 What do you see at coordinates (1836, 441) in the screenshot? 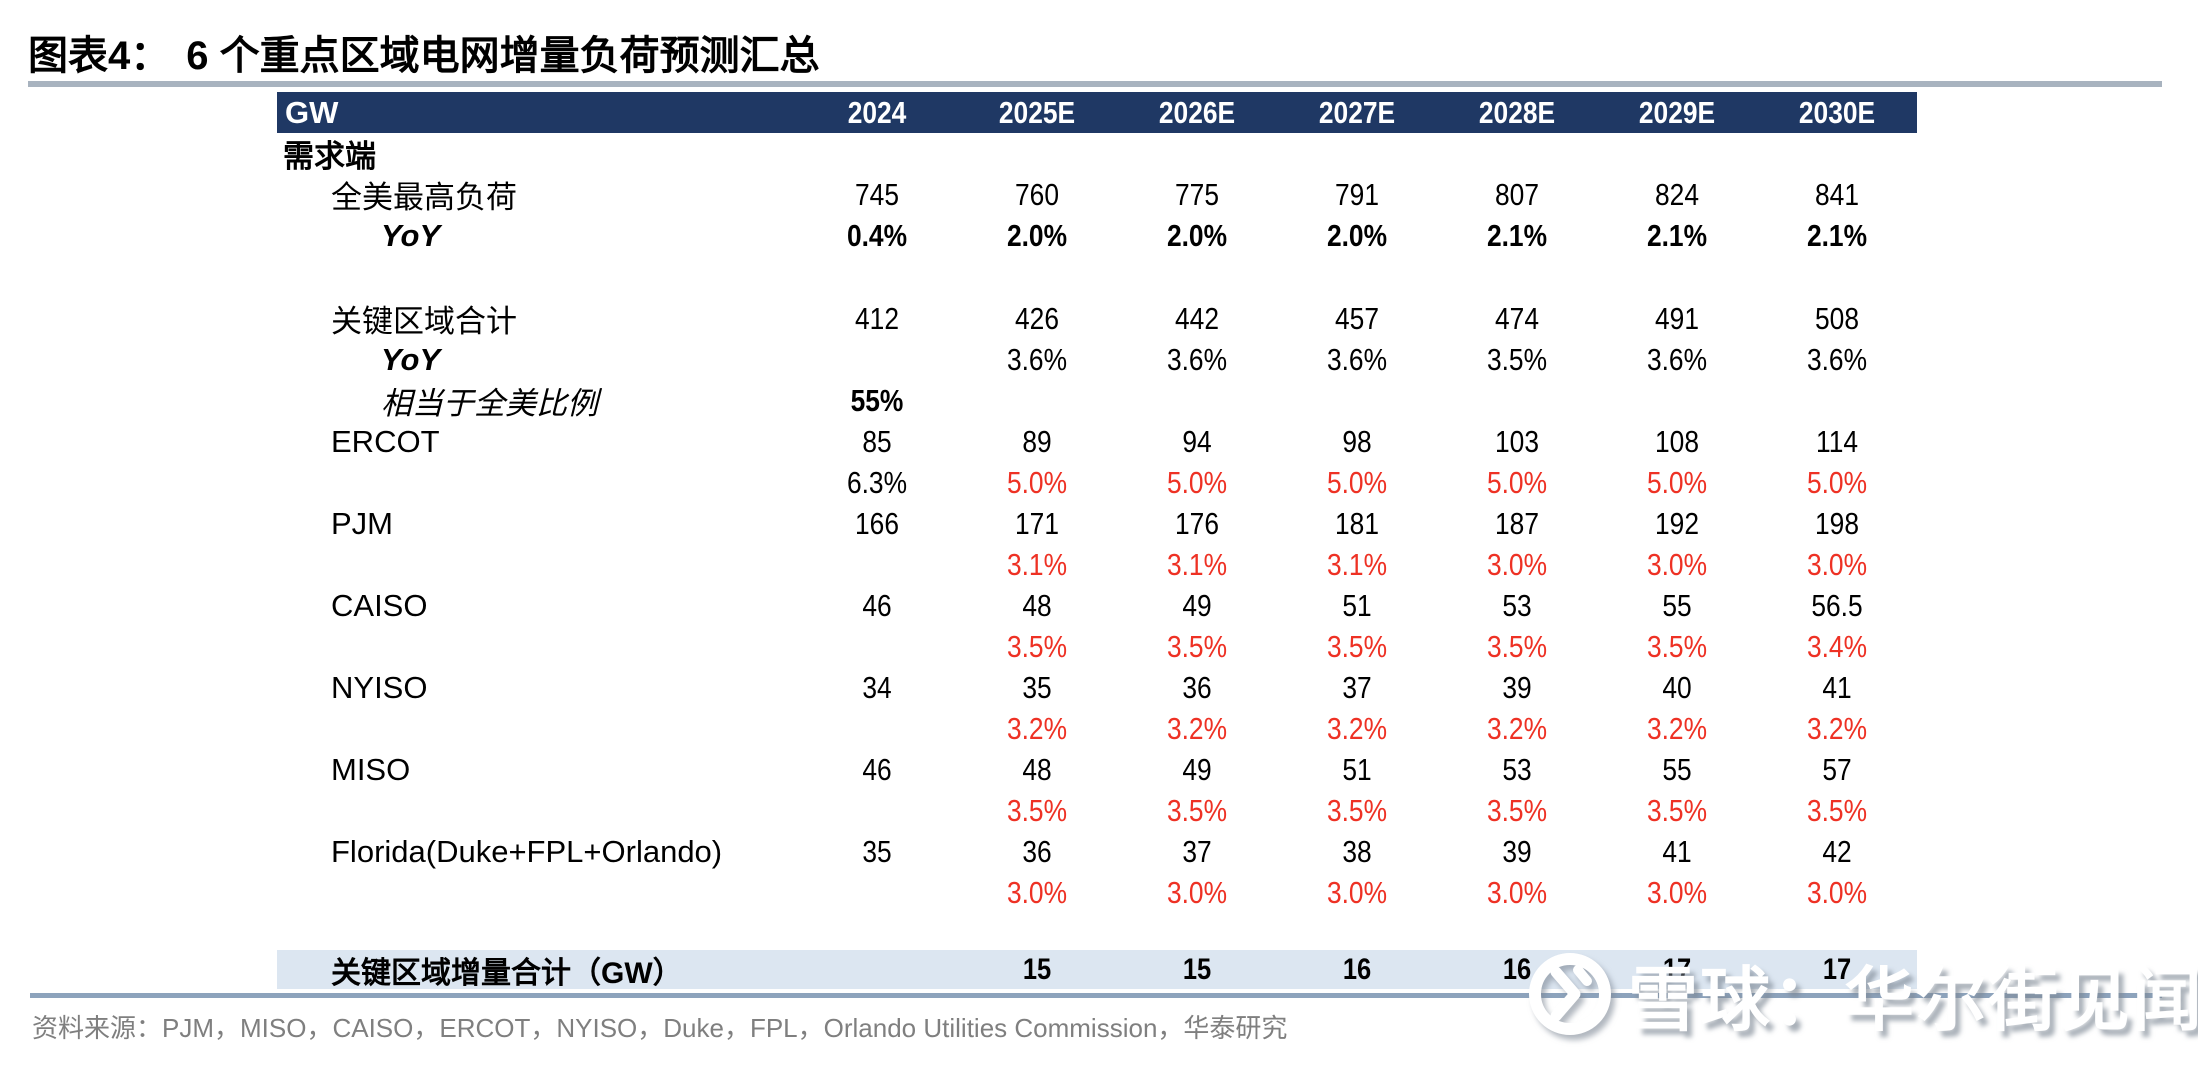
I see `table-cell: 114` at bounding box center [1836, 441].